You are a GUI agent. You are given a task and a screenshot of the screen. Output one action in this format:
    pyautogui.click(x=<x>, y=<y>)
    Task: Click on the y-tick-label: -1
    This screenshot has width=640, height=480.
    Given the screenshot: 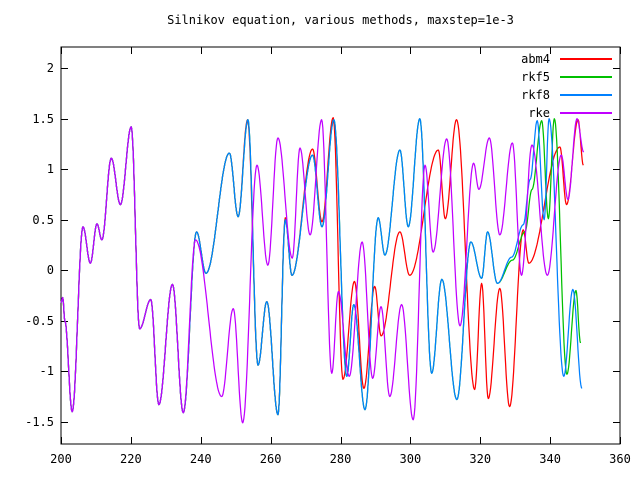 What is the action you would take?
    pyautogui.click(x=46, y=371)
    